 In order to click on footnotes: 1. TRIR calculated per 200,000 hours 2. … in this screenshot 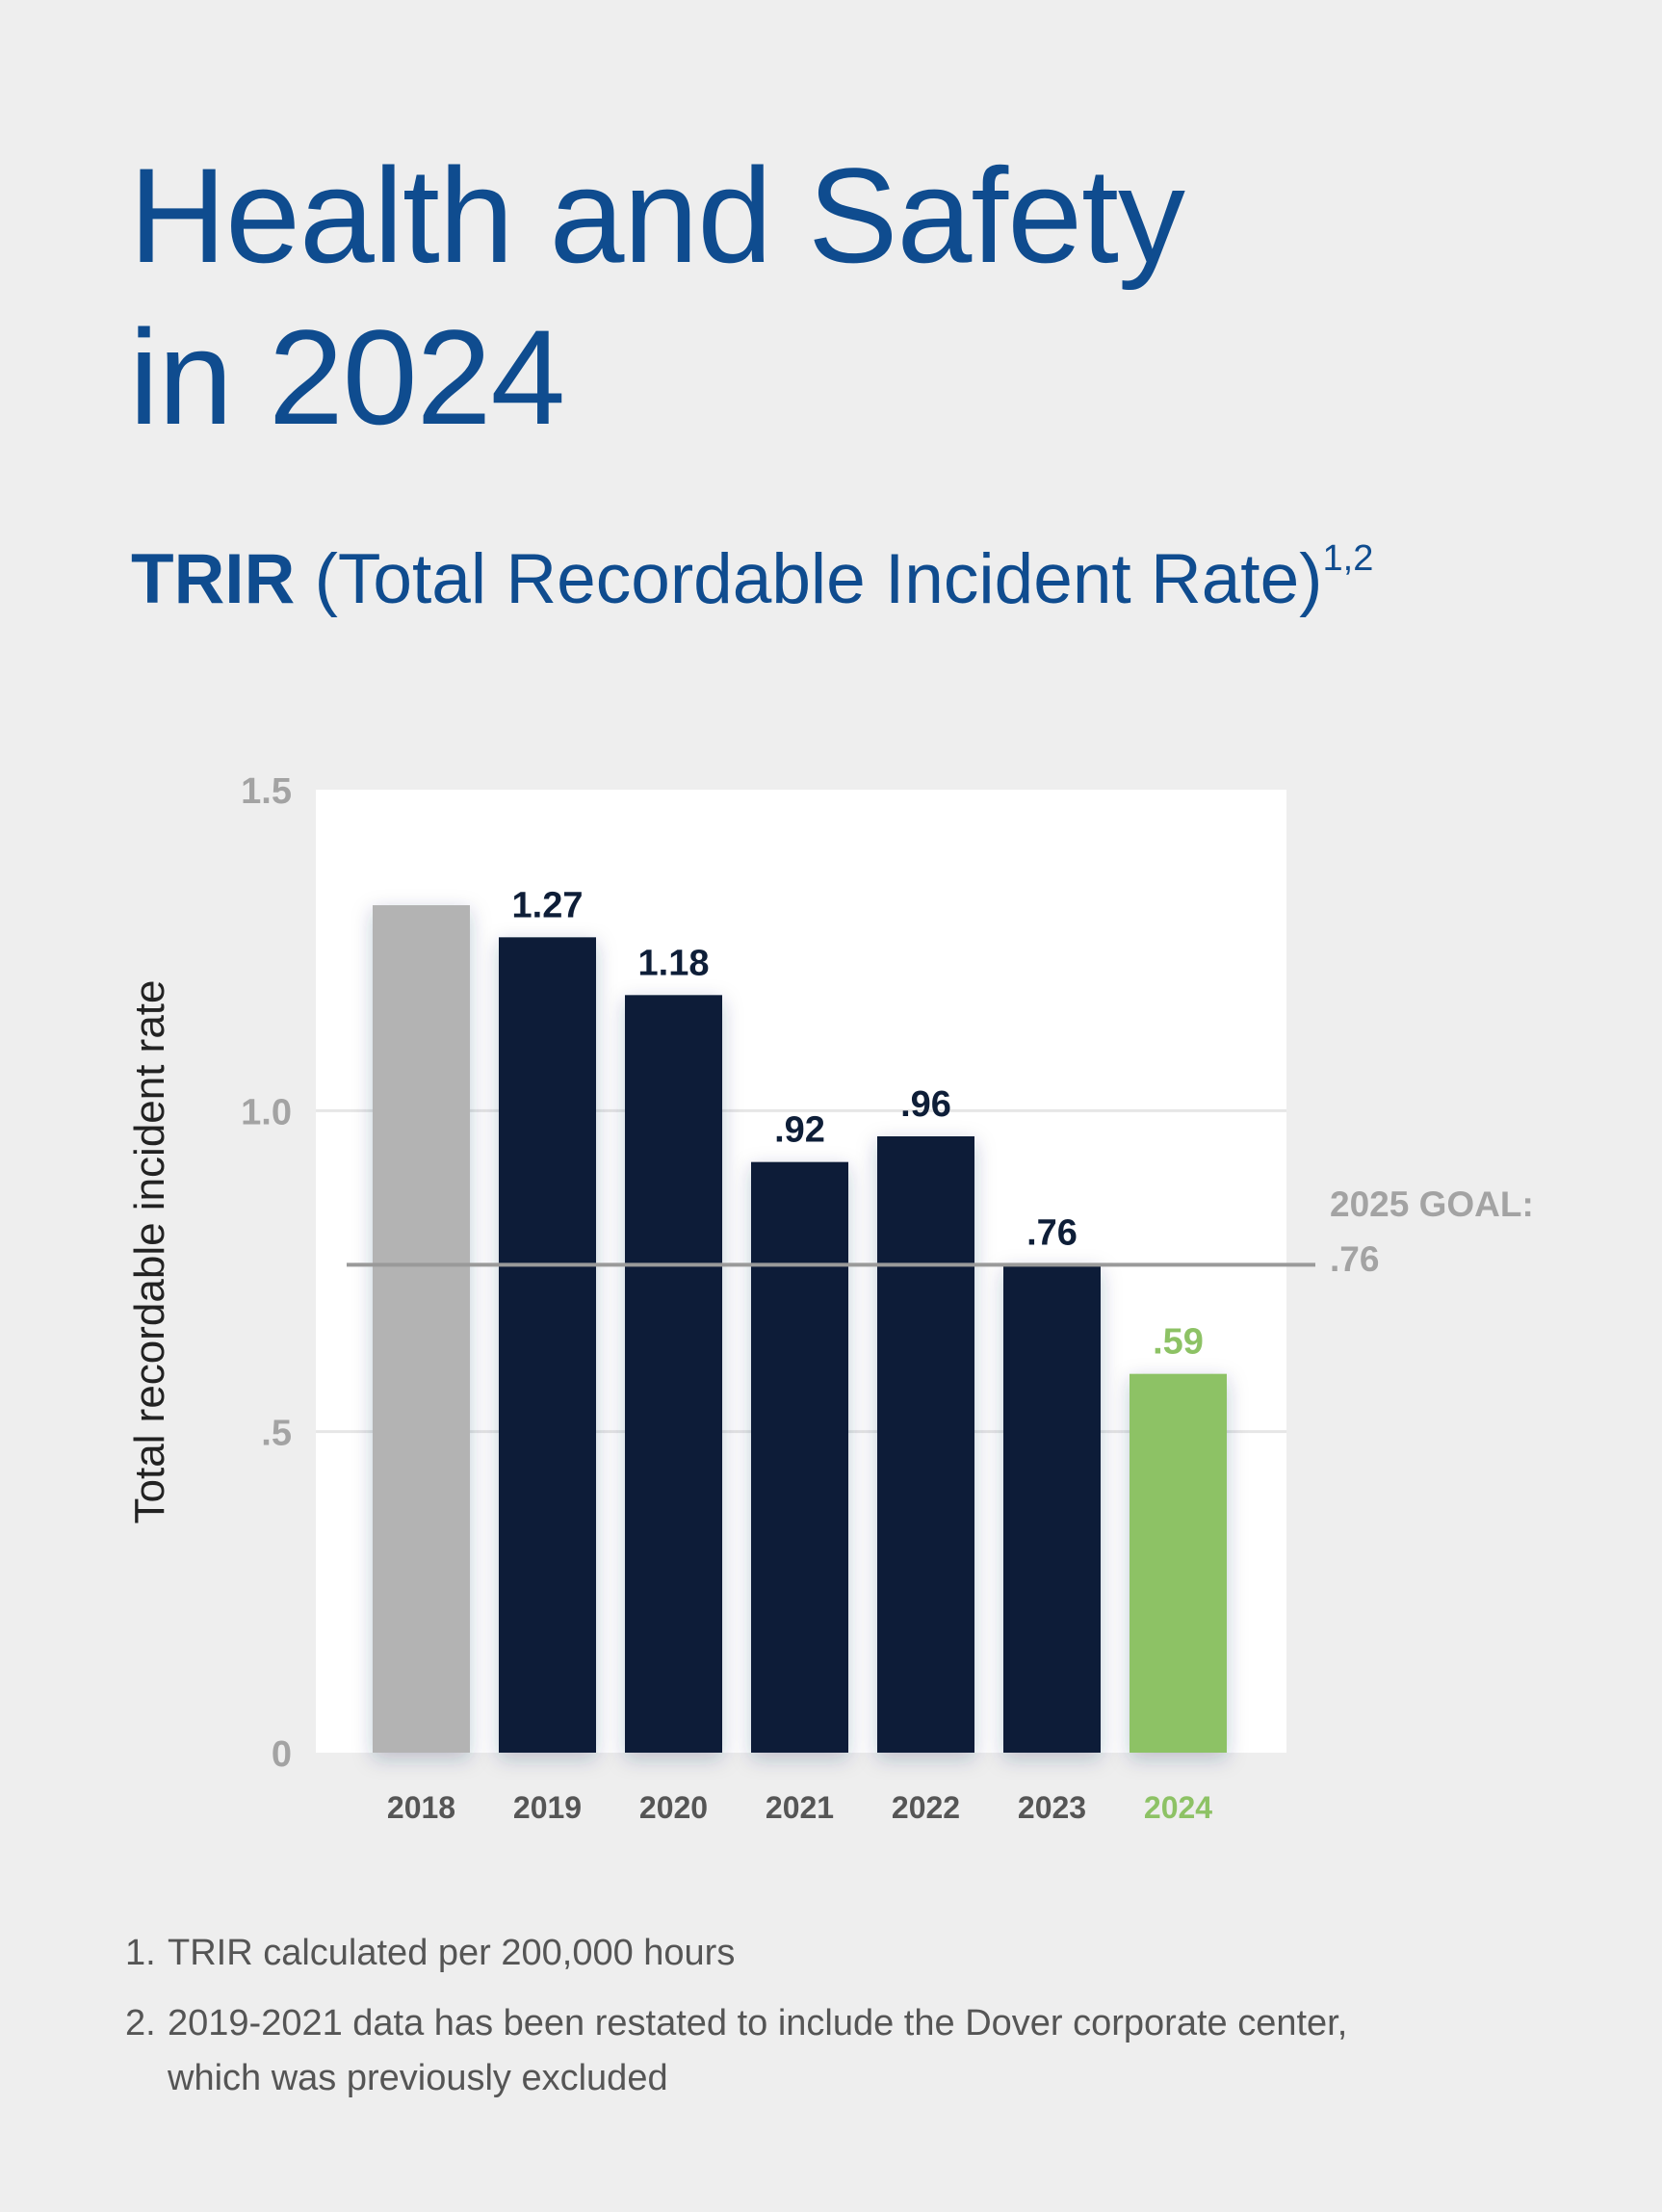, I will do `click(772, 2024)`.